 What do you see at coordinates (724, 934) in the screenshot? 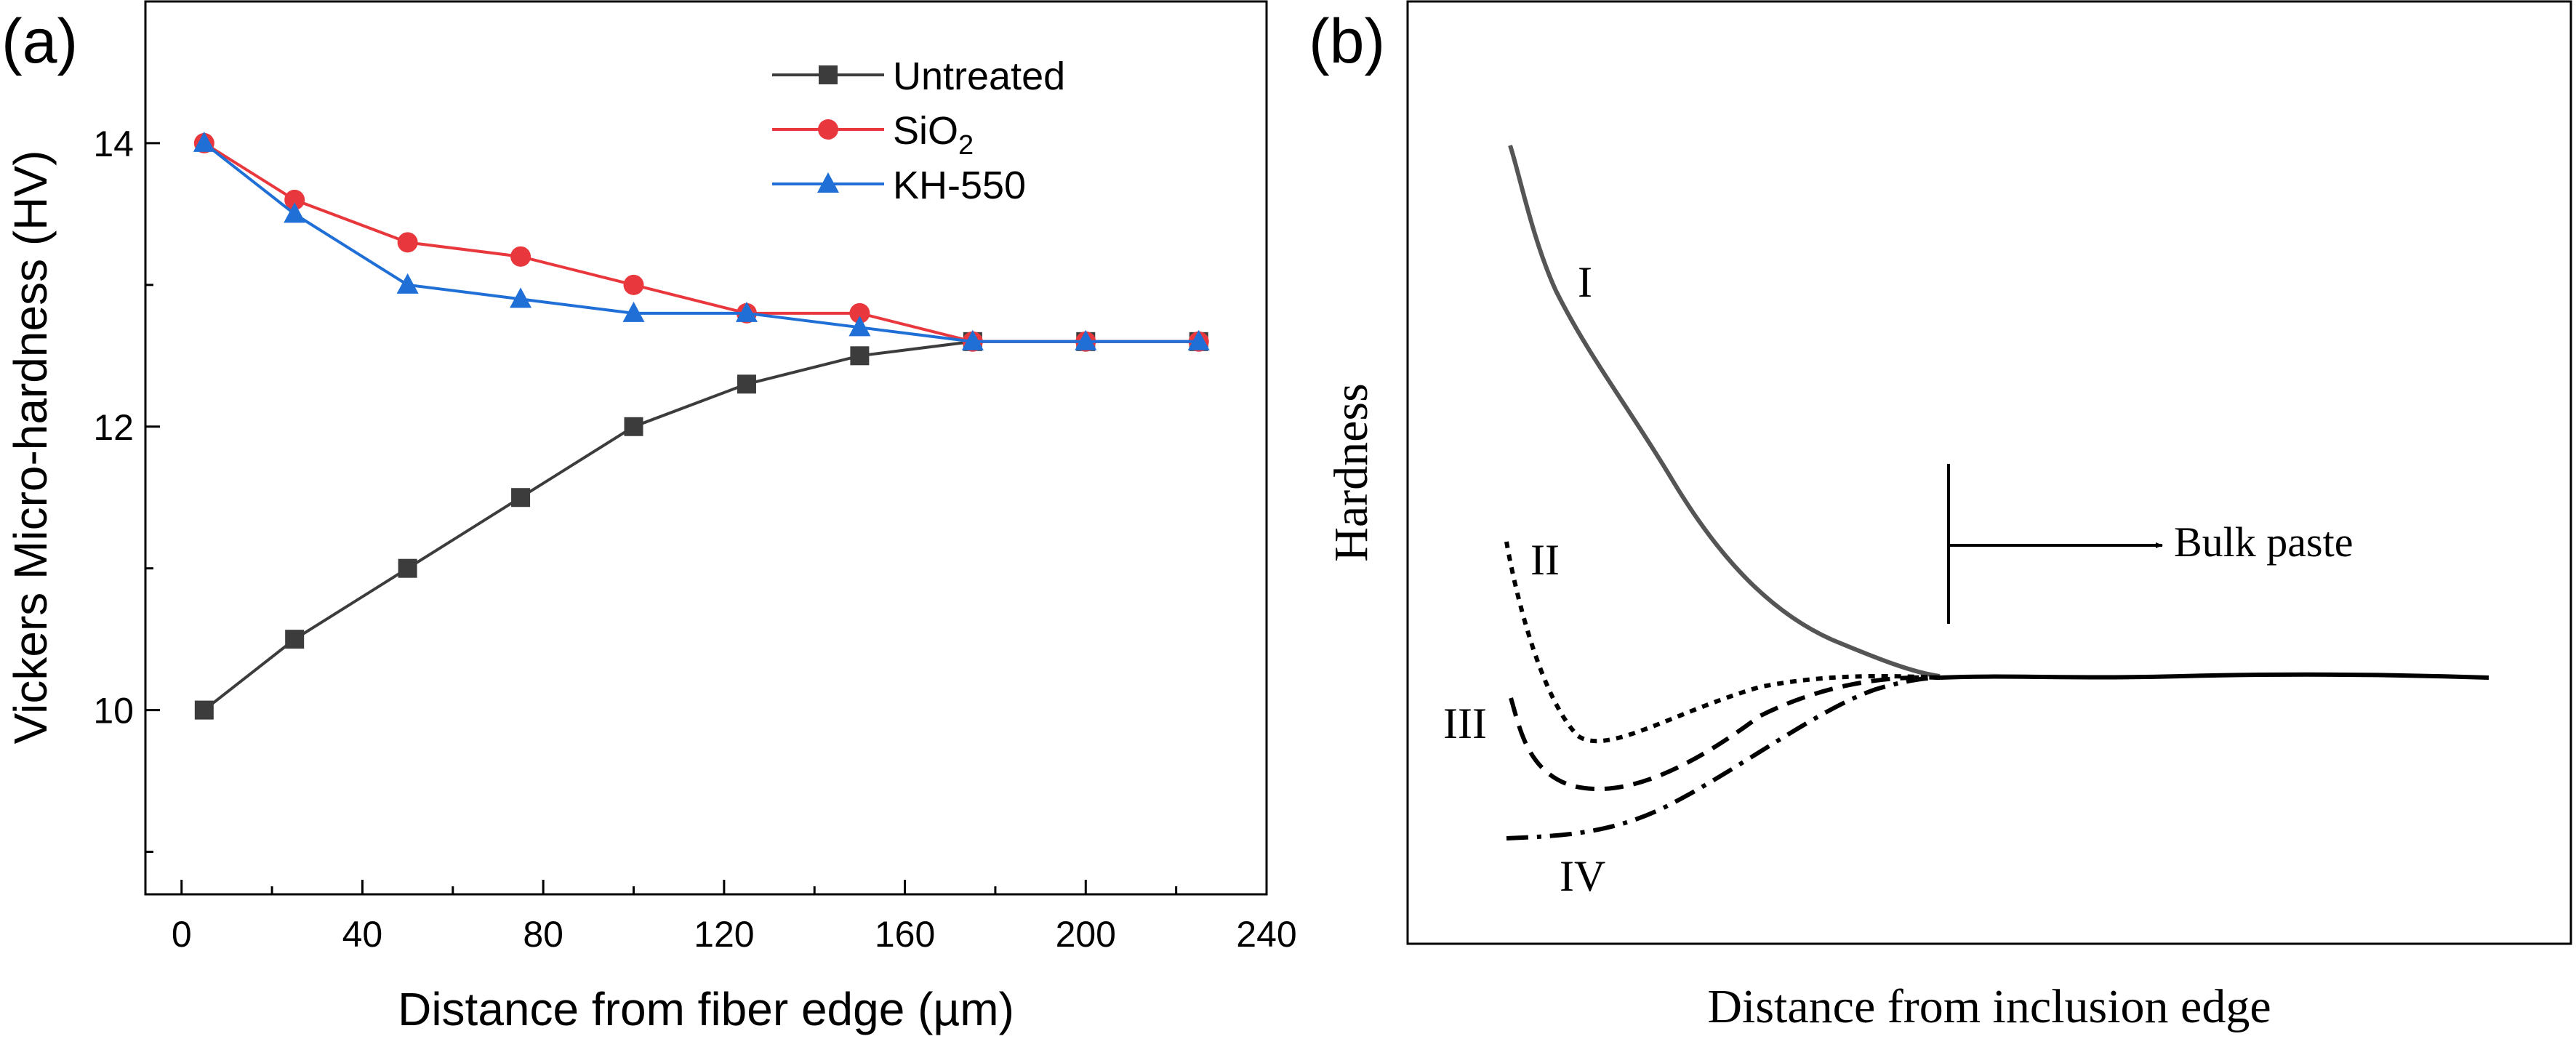
I see `x-tick-label: 120` at bounding box center [724, 934].